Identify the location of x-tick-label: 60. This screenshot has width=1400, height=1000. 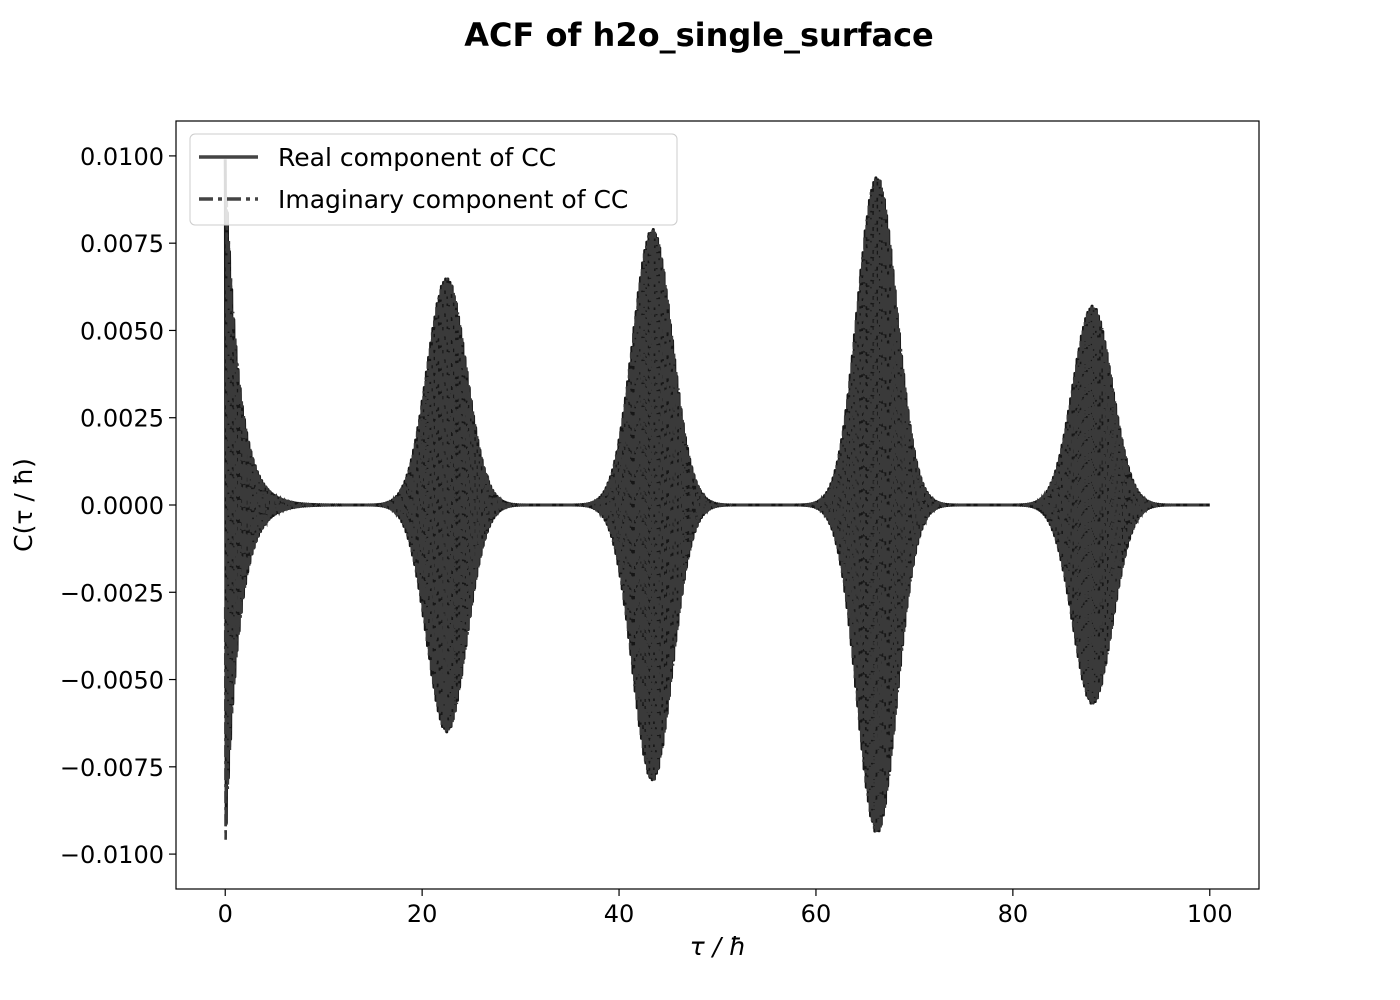
(816, 914).